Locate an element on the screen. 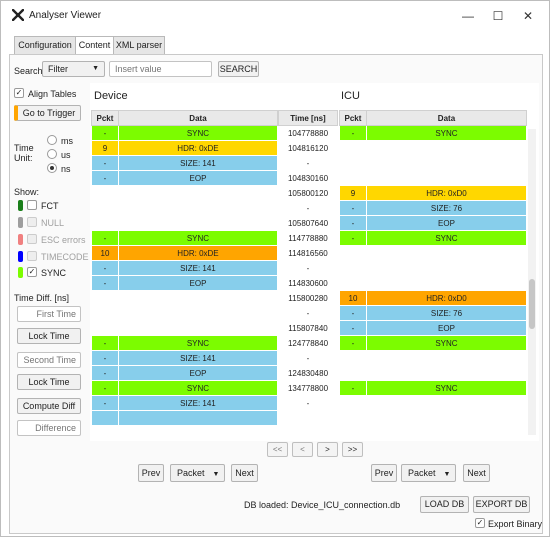  lock-first-time-button: Lock Time is located at coordinates (49, 336).